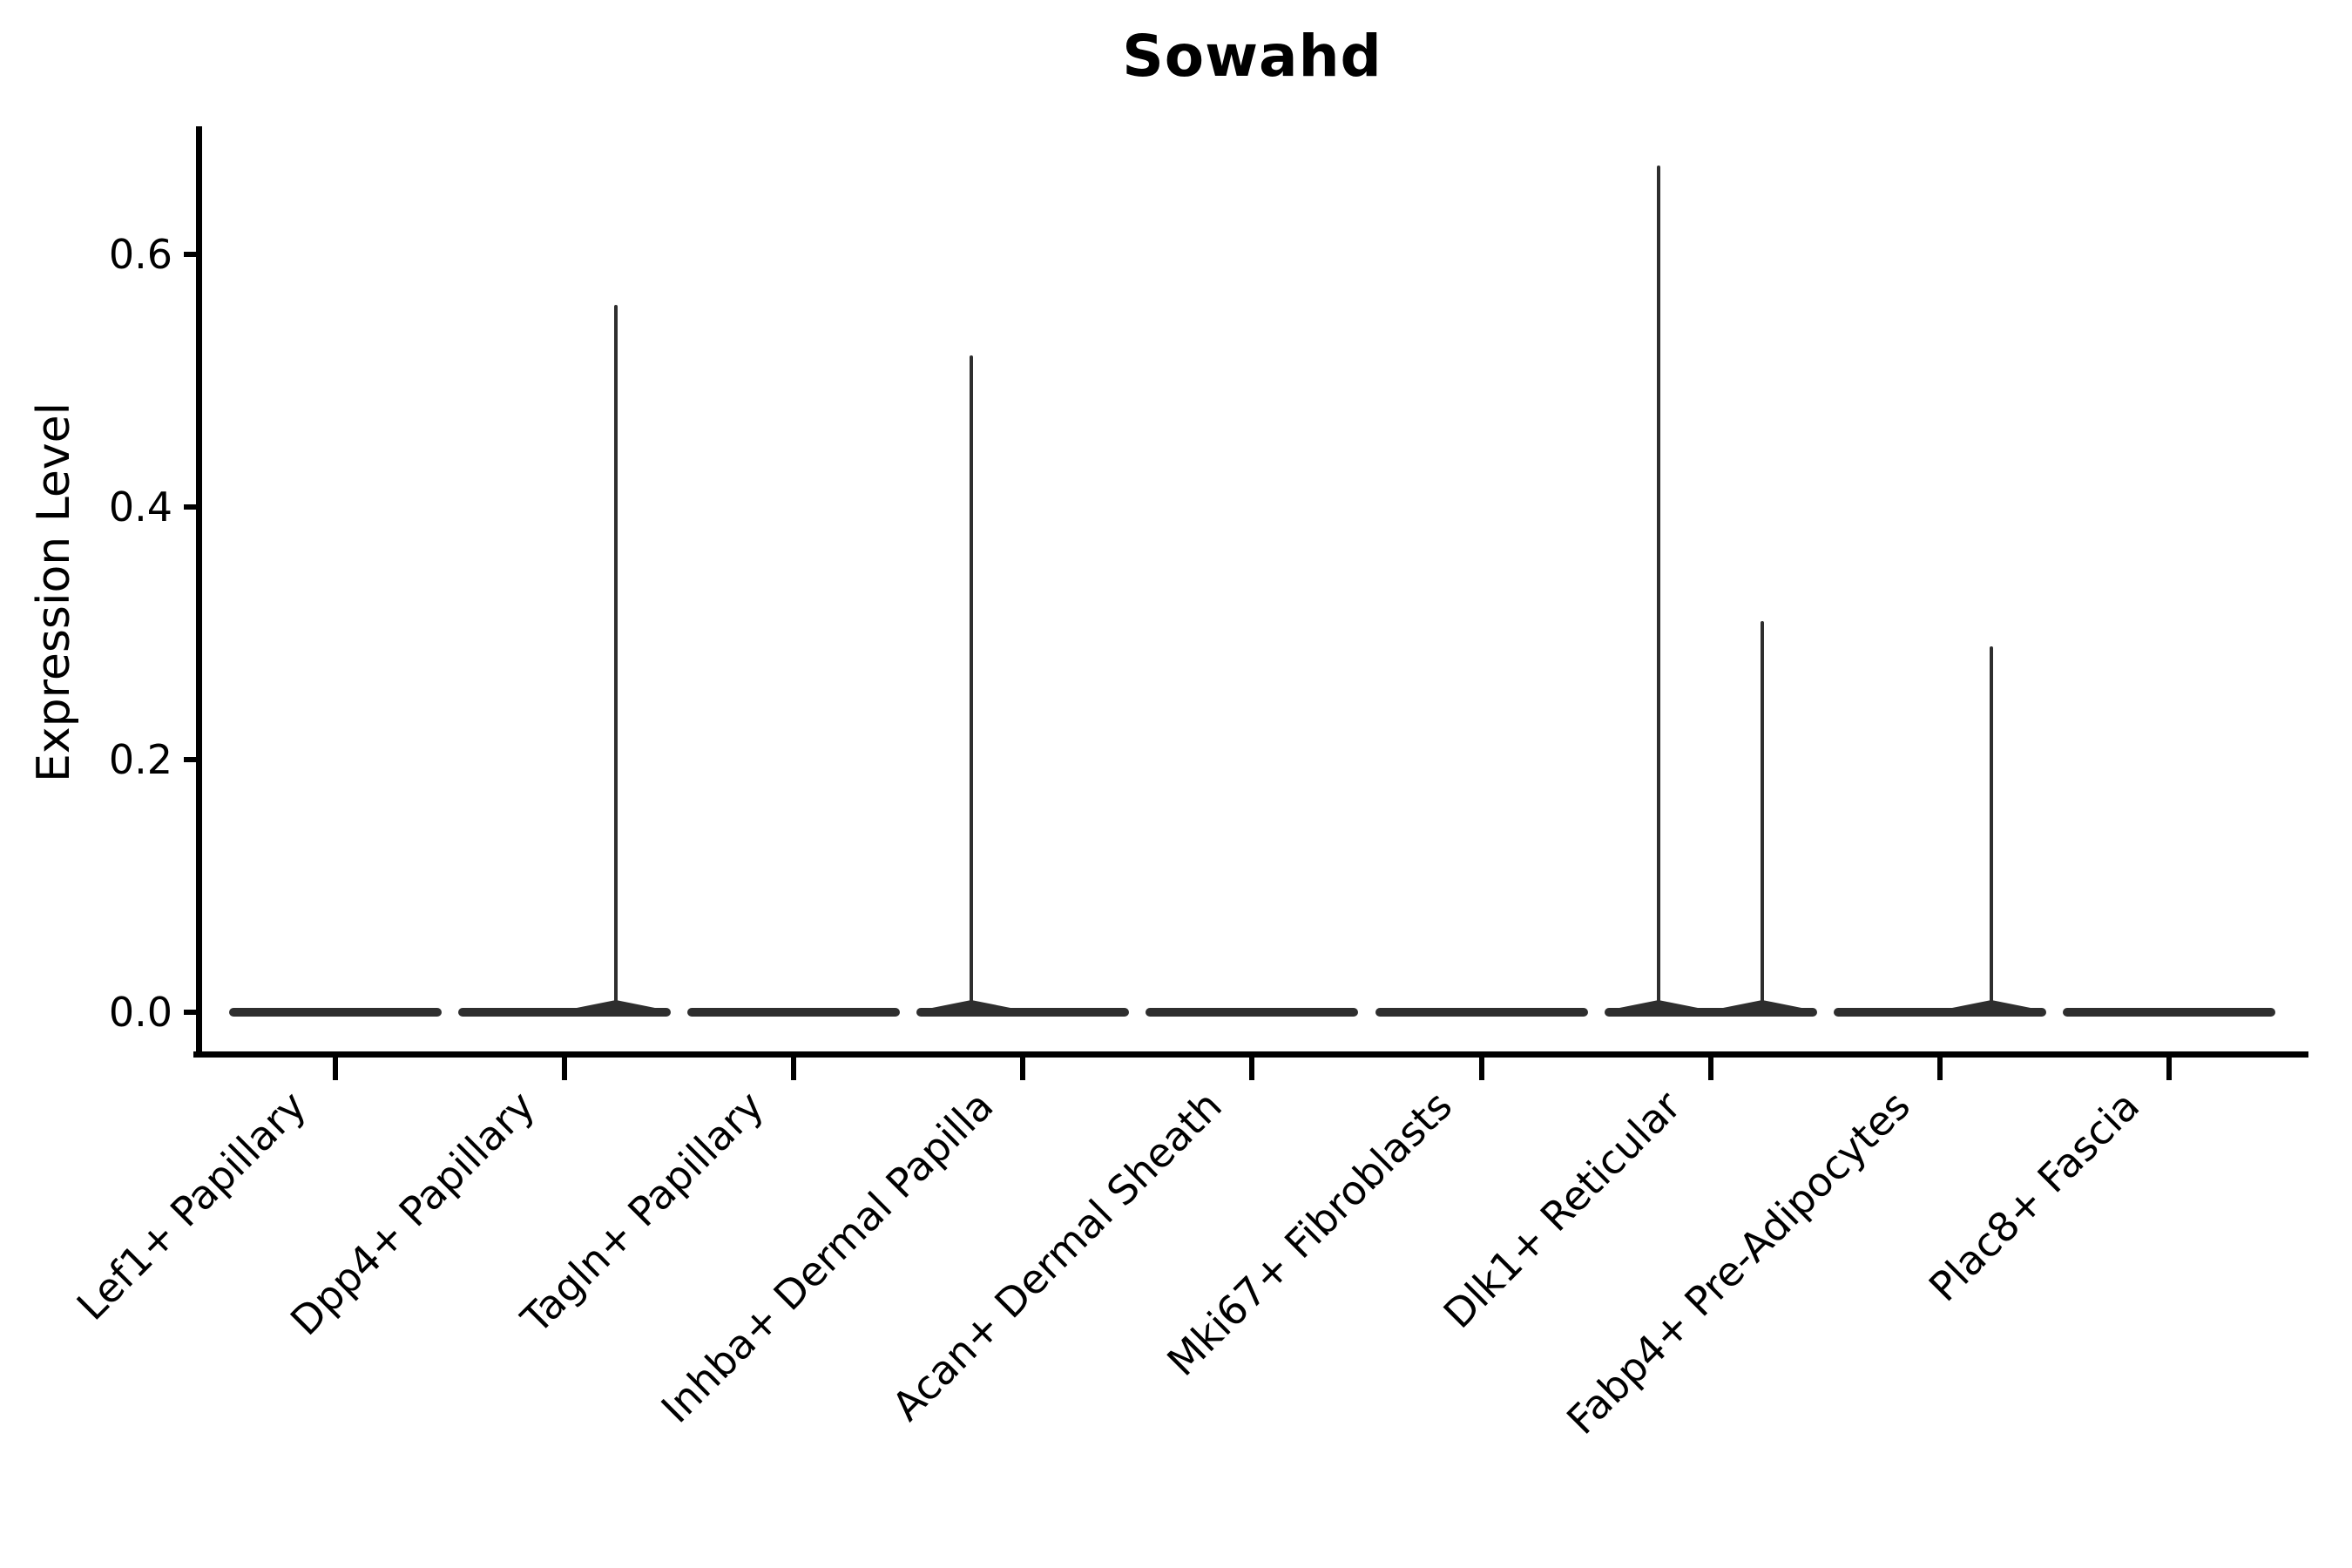  Describe the element at coordinates (140, 507) in the screenshot. I see `y-tick-label: 0.4` at that location.